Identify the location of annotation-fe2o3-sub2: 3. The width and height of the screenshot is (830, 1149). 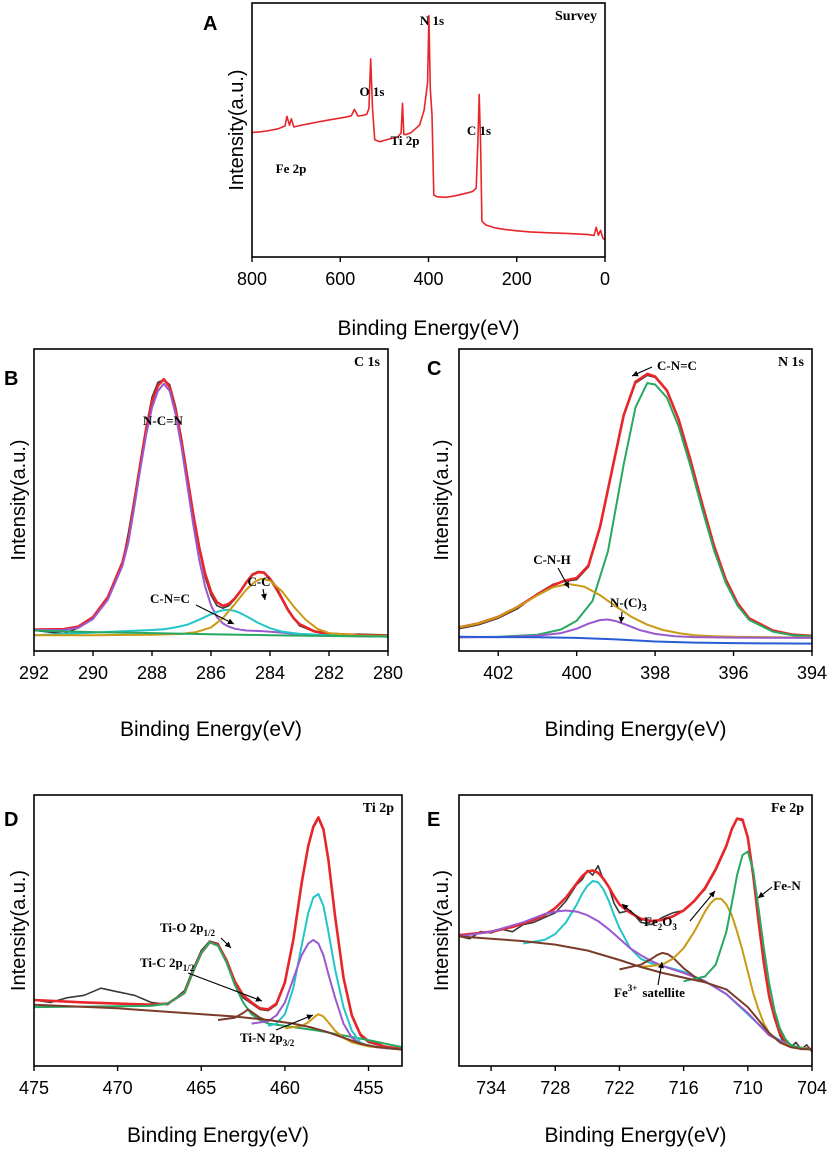
(674, 927).